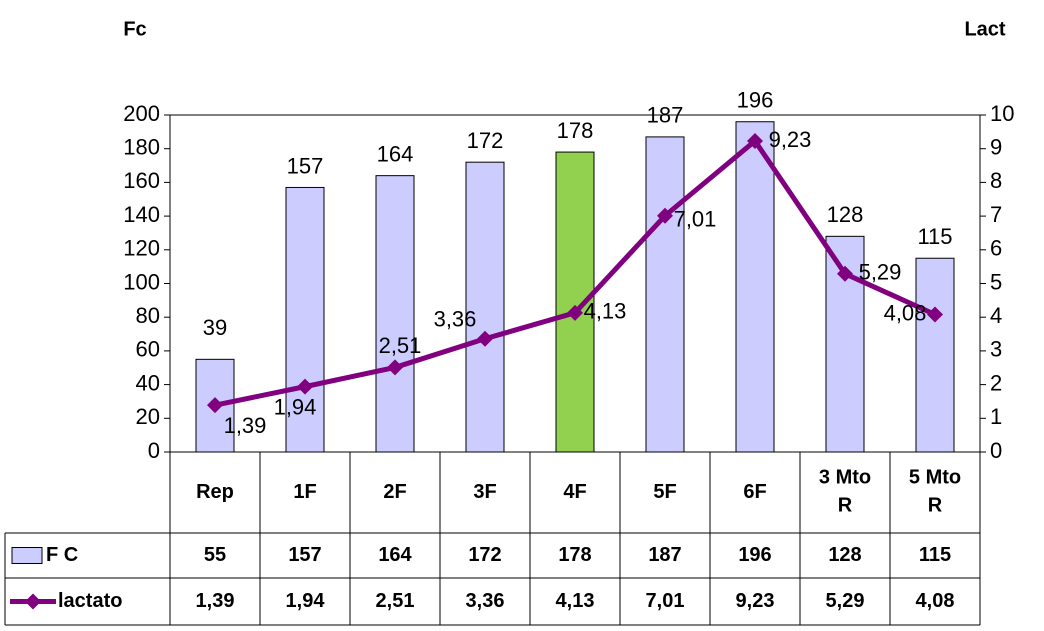  What do you see at coordinates (755, 601) in the screenshot?
I see `table-cell: 9,23` at bounding box center [755, 601].